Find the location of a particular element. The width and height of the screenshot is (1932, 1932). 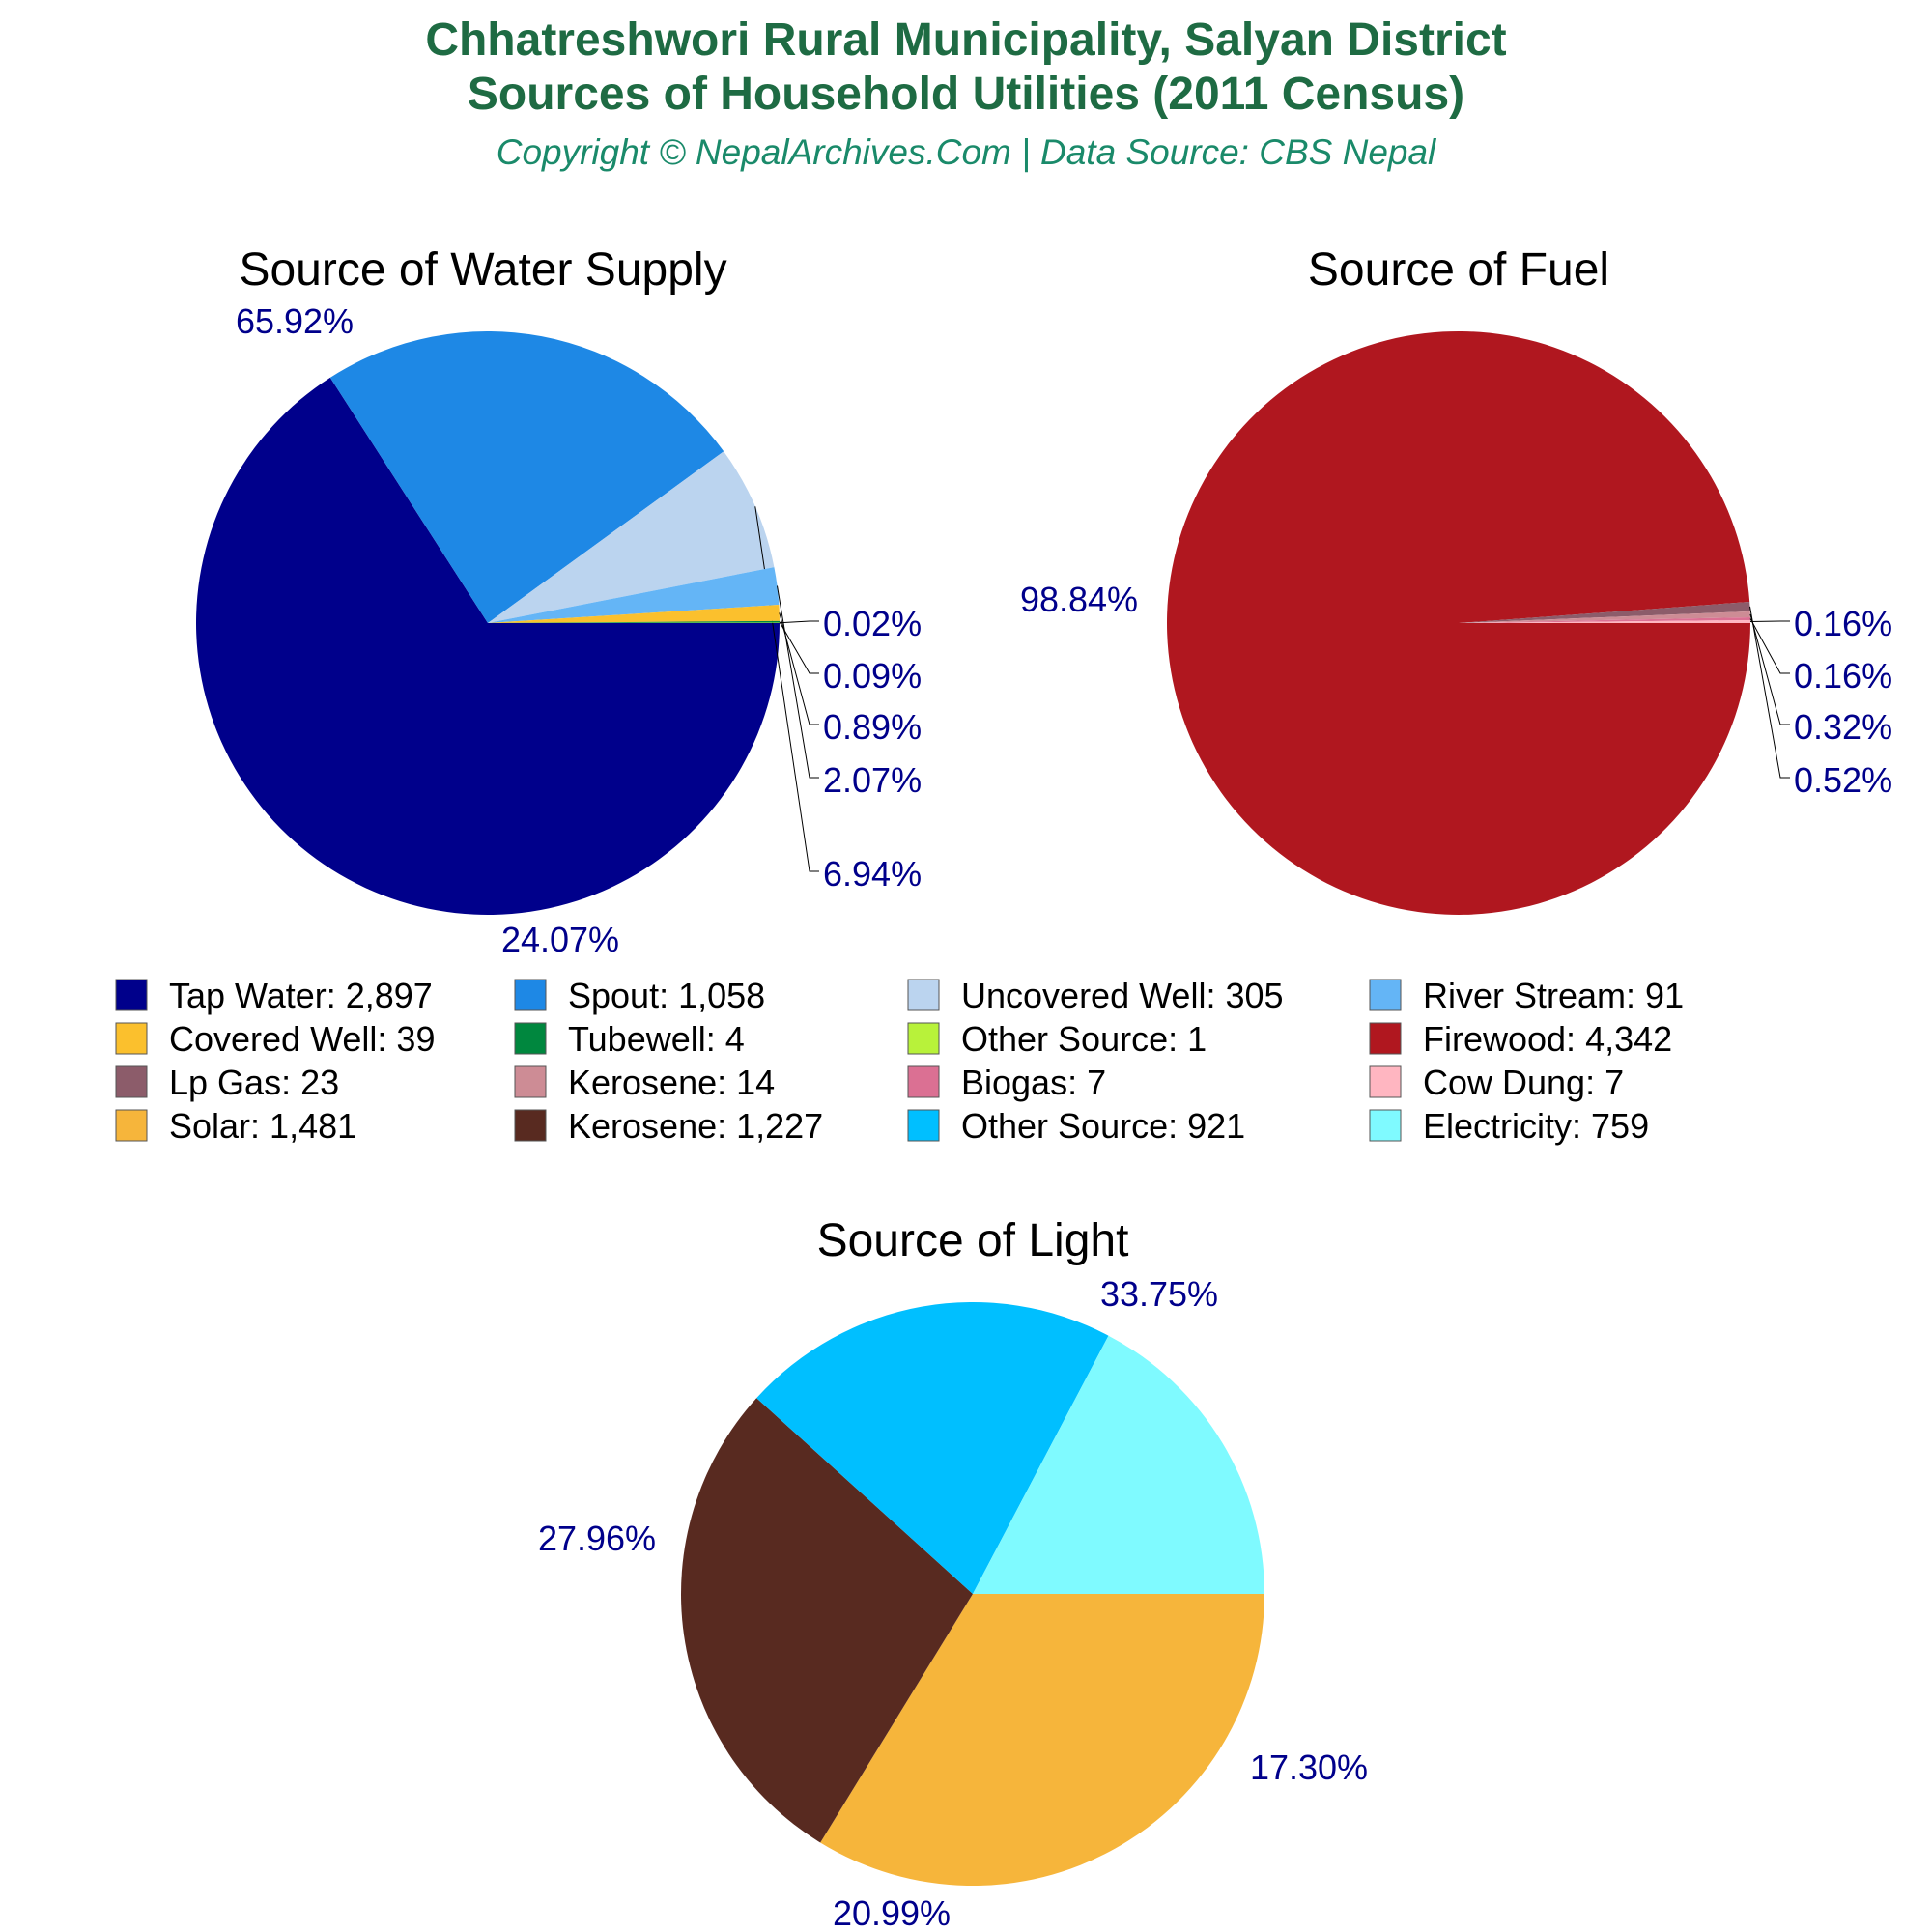

legend-label-solar-1-481: Solar: 1,481 is located at coordinates (262, 1126).